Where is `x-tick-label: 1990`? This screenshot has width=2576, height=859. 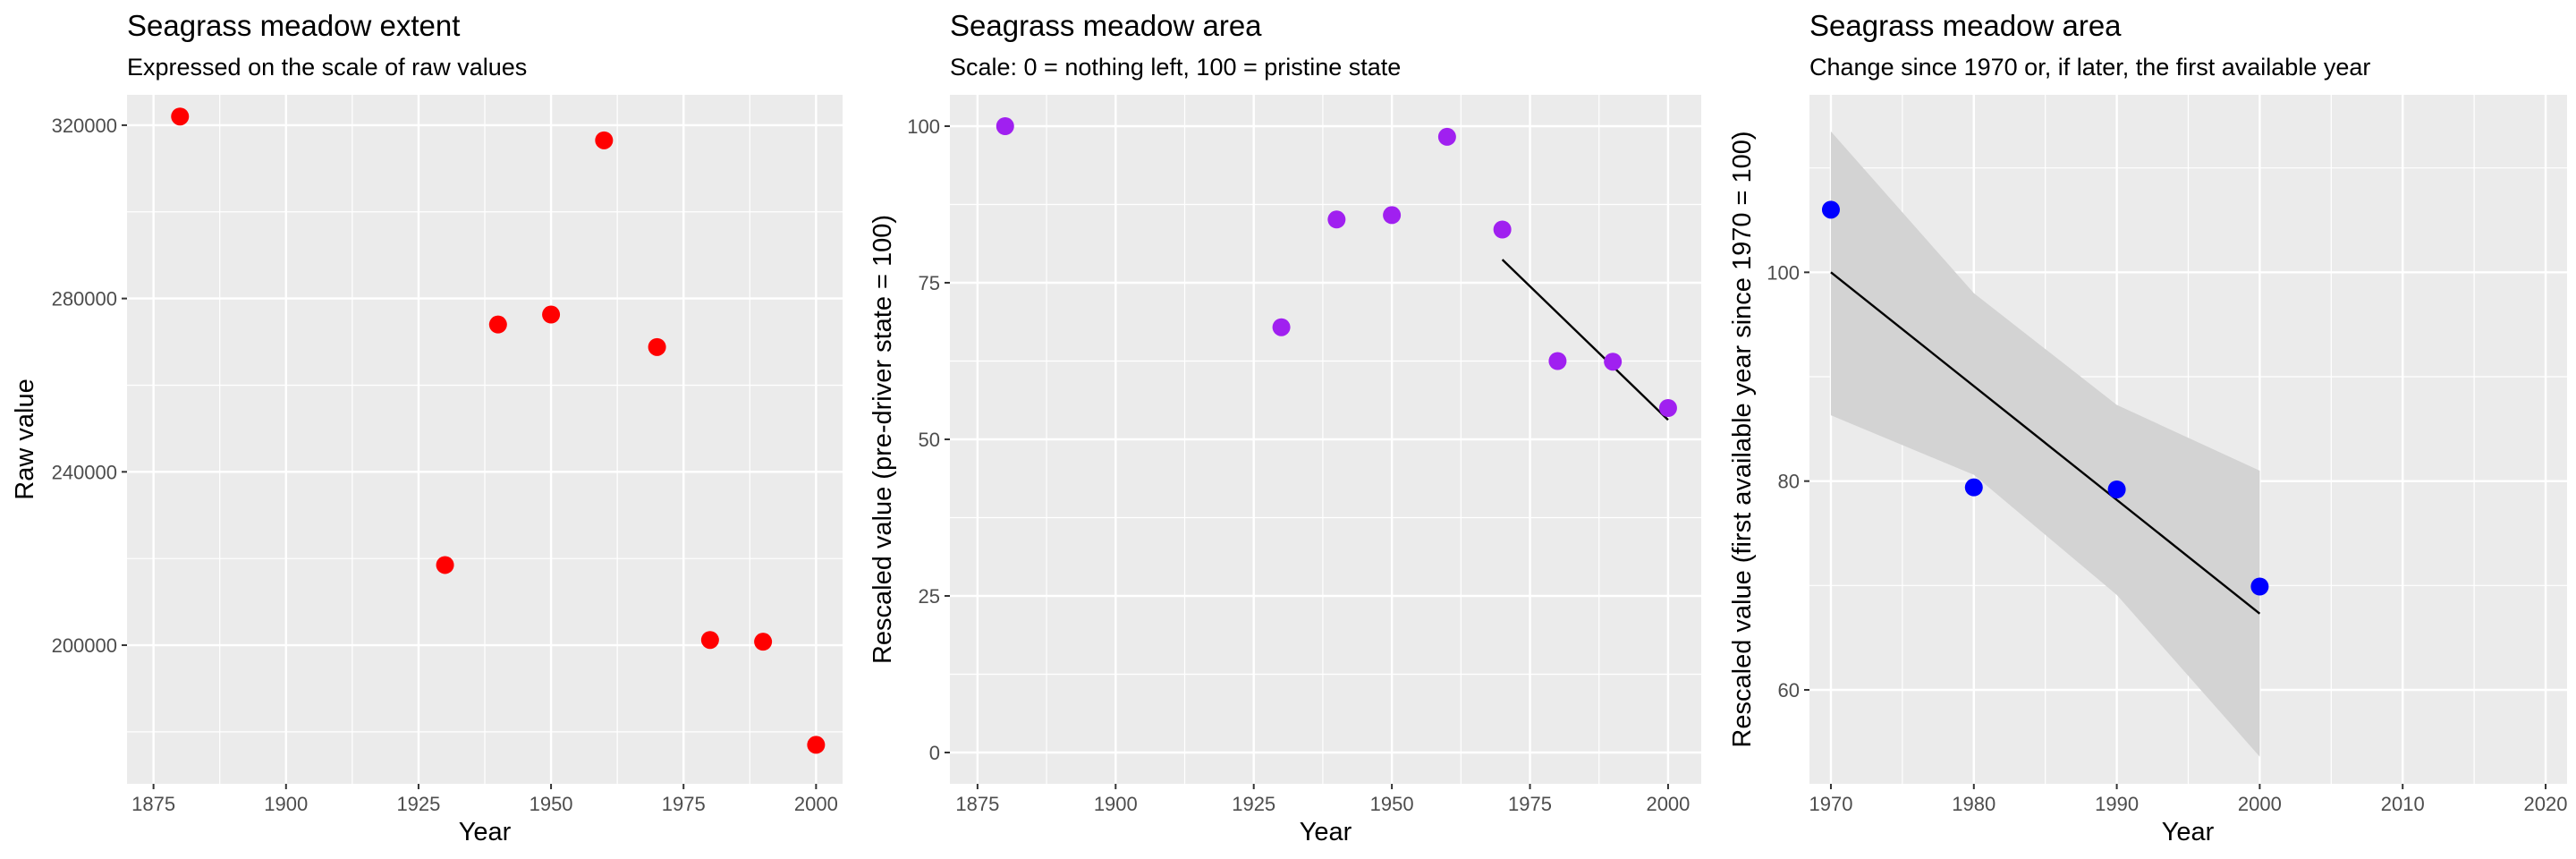
x-tick-label: 1990 is located at coordinates (2117, 804).